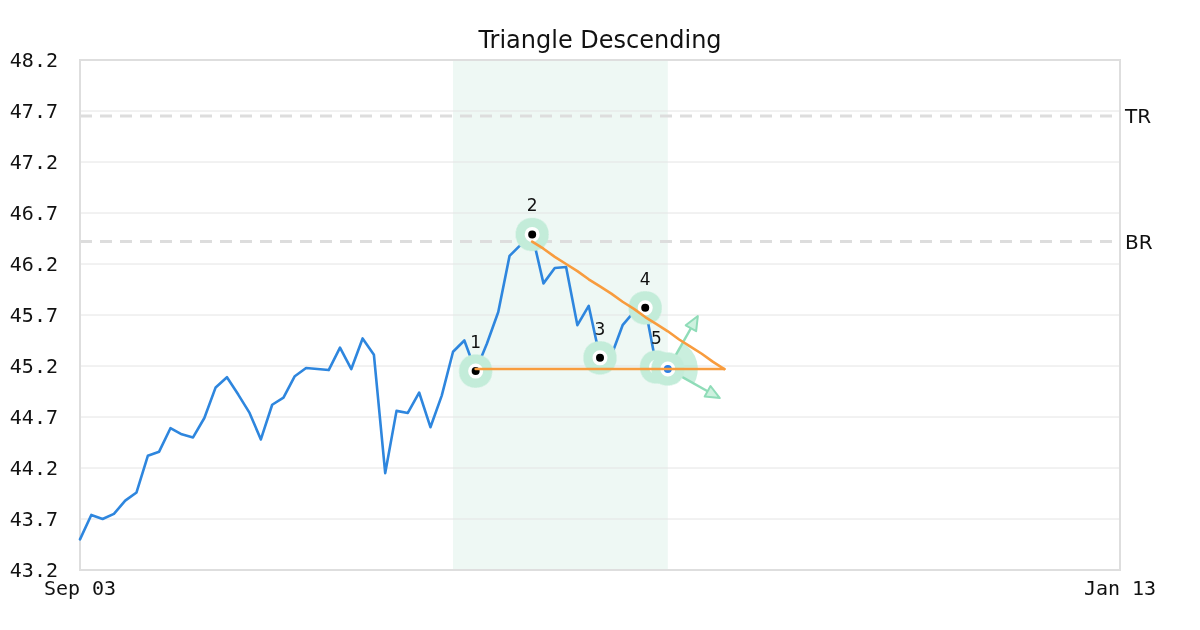  What do you see at coordinates (656, 338) in the screenshot?
I see `annotation: 5` at bounding box center [656, 338].